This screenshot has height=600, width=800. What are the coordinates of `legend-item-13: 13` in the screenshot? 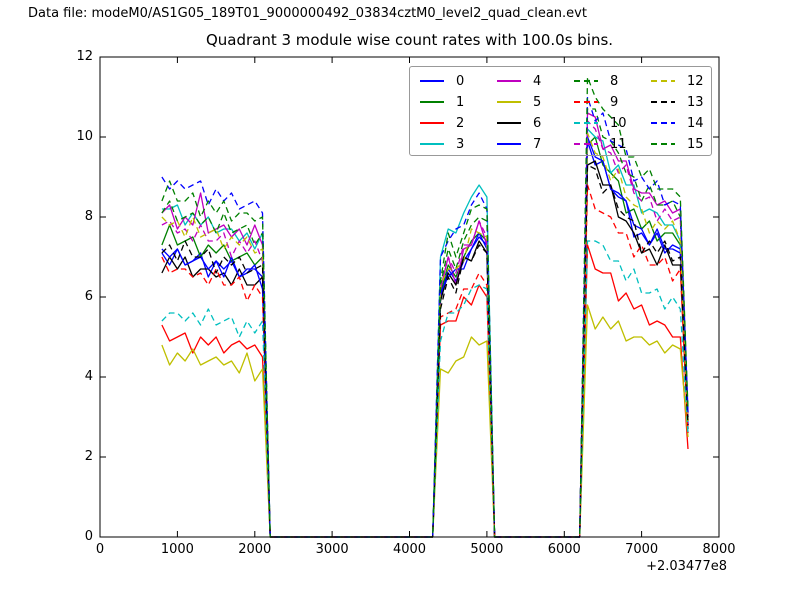 It's located at (683, 102).